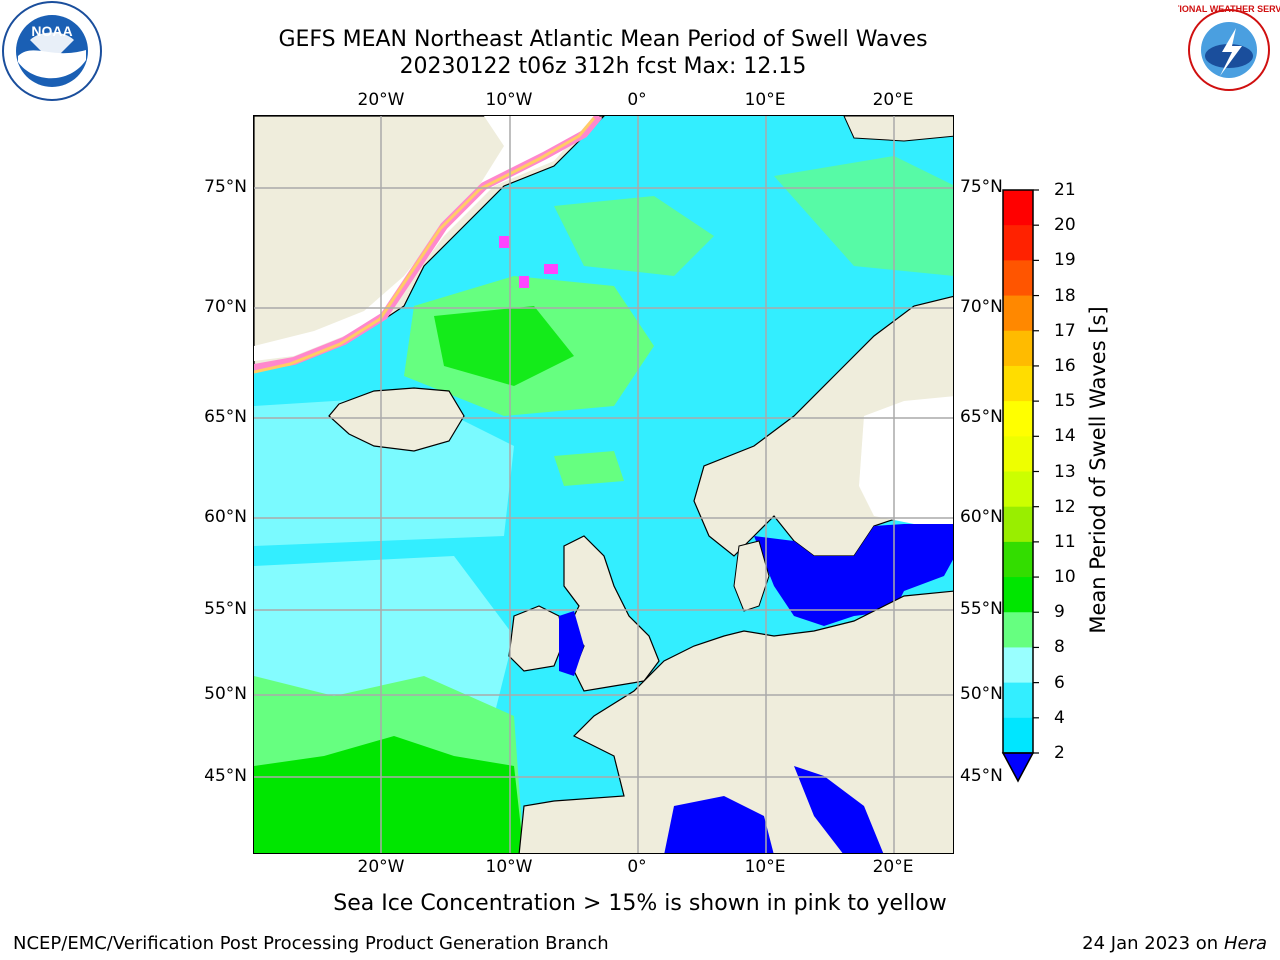 The width and height of the screenshot is (1280, 960). I want to click on noaa-logo: NOAA, so click(52, 51).